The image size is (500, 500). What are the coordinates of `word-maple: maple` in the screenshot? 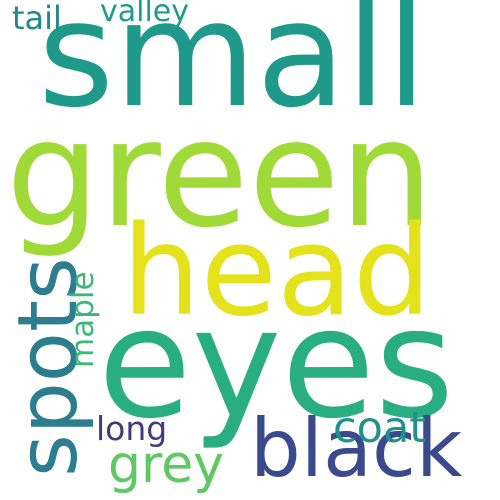 It's located at (83, 319).